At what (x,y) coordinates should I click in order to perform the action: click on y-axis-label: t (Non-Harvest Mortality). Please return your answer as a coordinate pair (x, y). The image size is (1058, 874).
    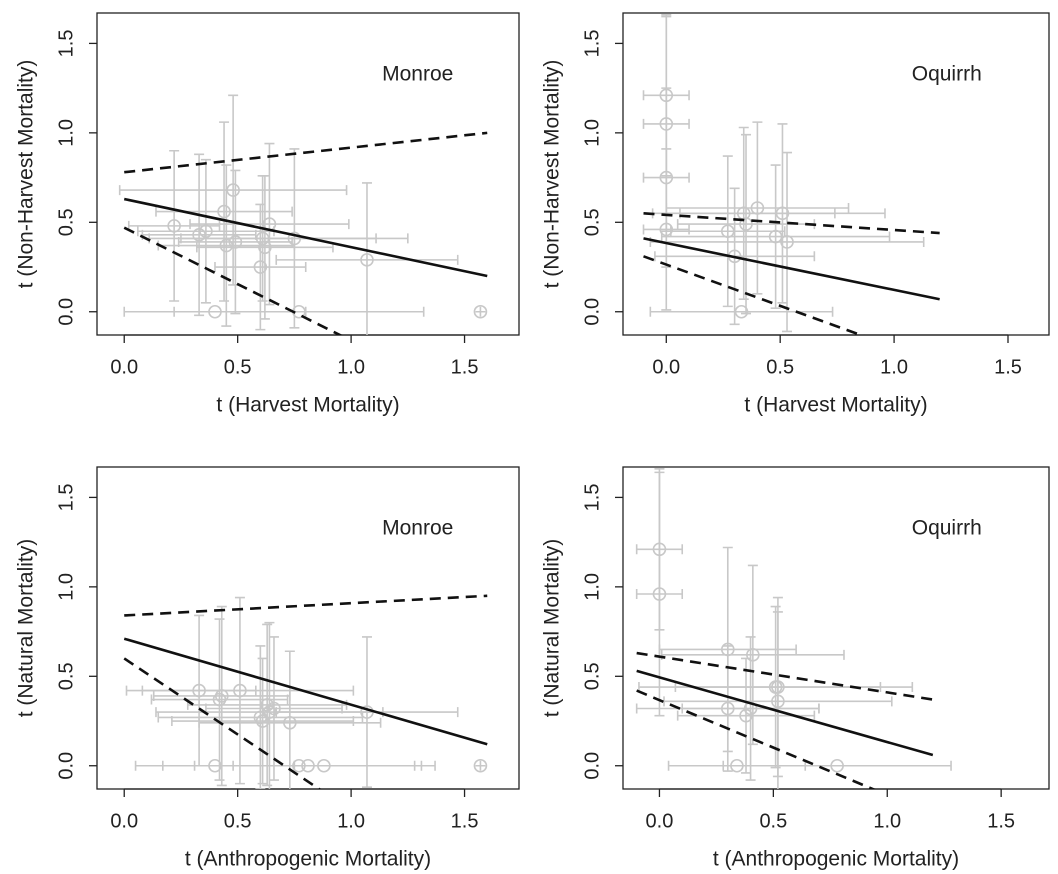
    Looking at the image, I should click on (26, 174).